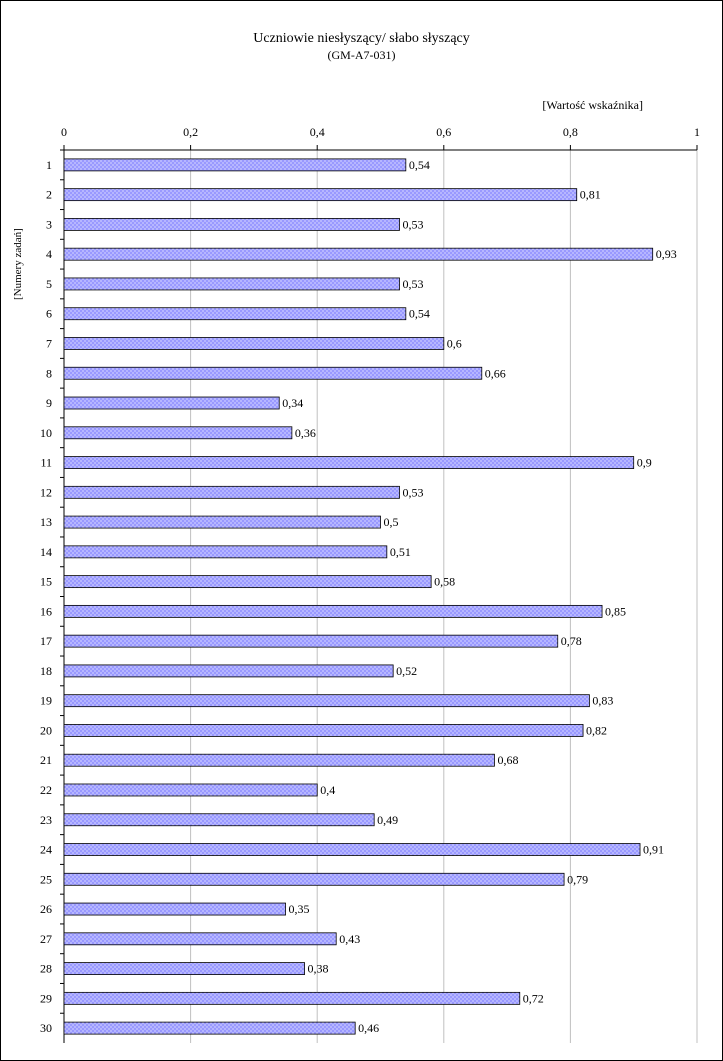 The height and width of the screenshot is (1061, 723). Describe the element at coordinates (49, 343) in the screenshot. I see `y-tick-label: 7` at that location.